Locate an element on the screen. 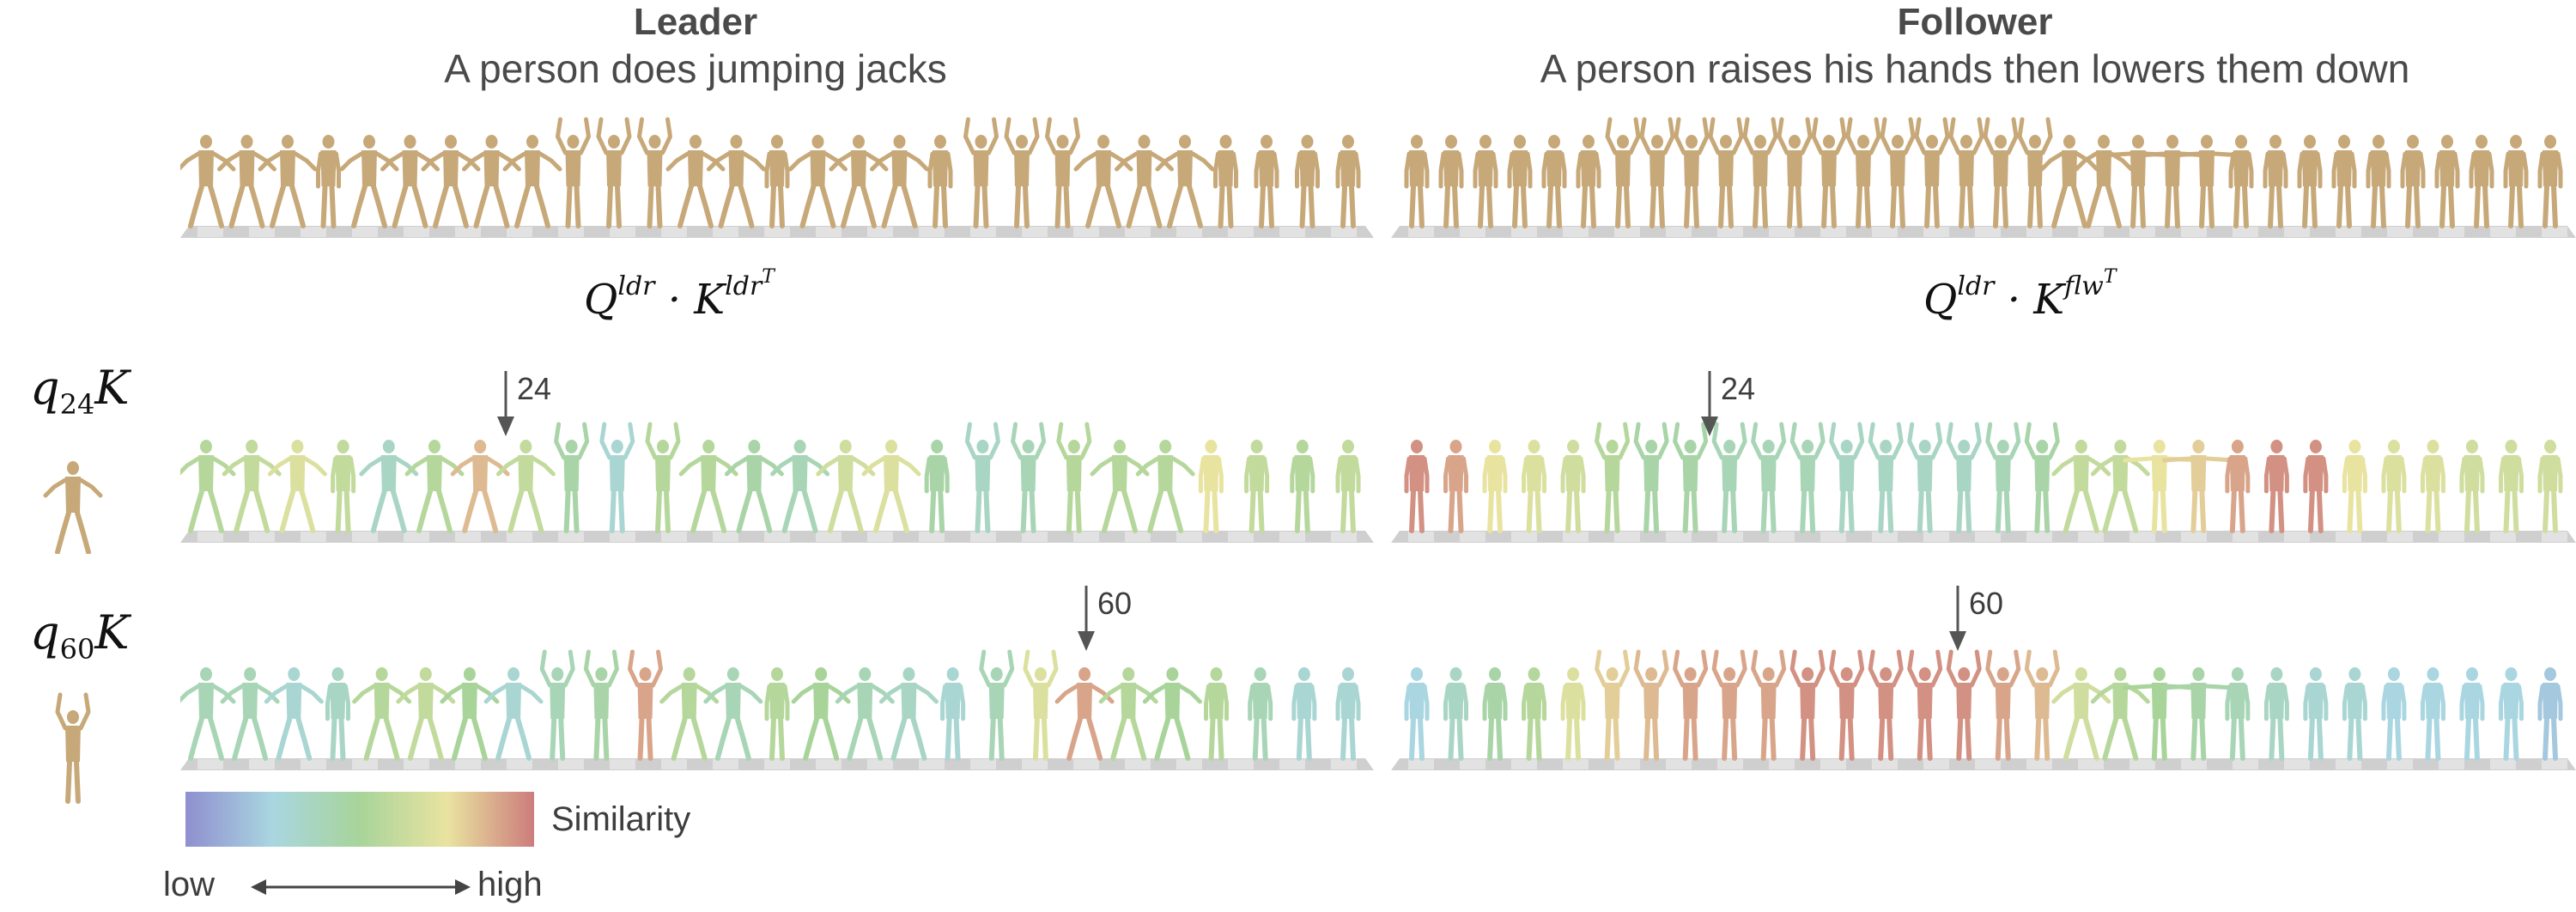 The height and width of the screenshot is (912, 2576). colorbar-title: Similarity is located at coordinates (621, 819).